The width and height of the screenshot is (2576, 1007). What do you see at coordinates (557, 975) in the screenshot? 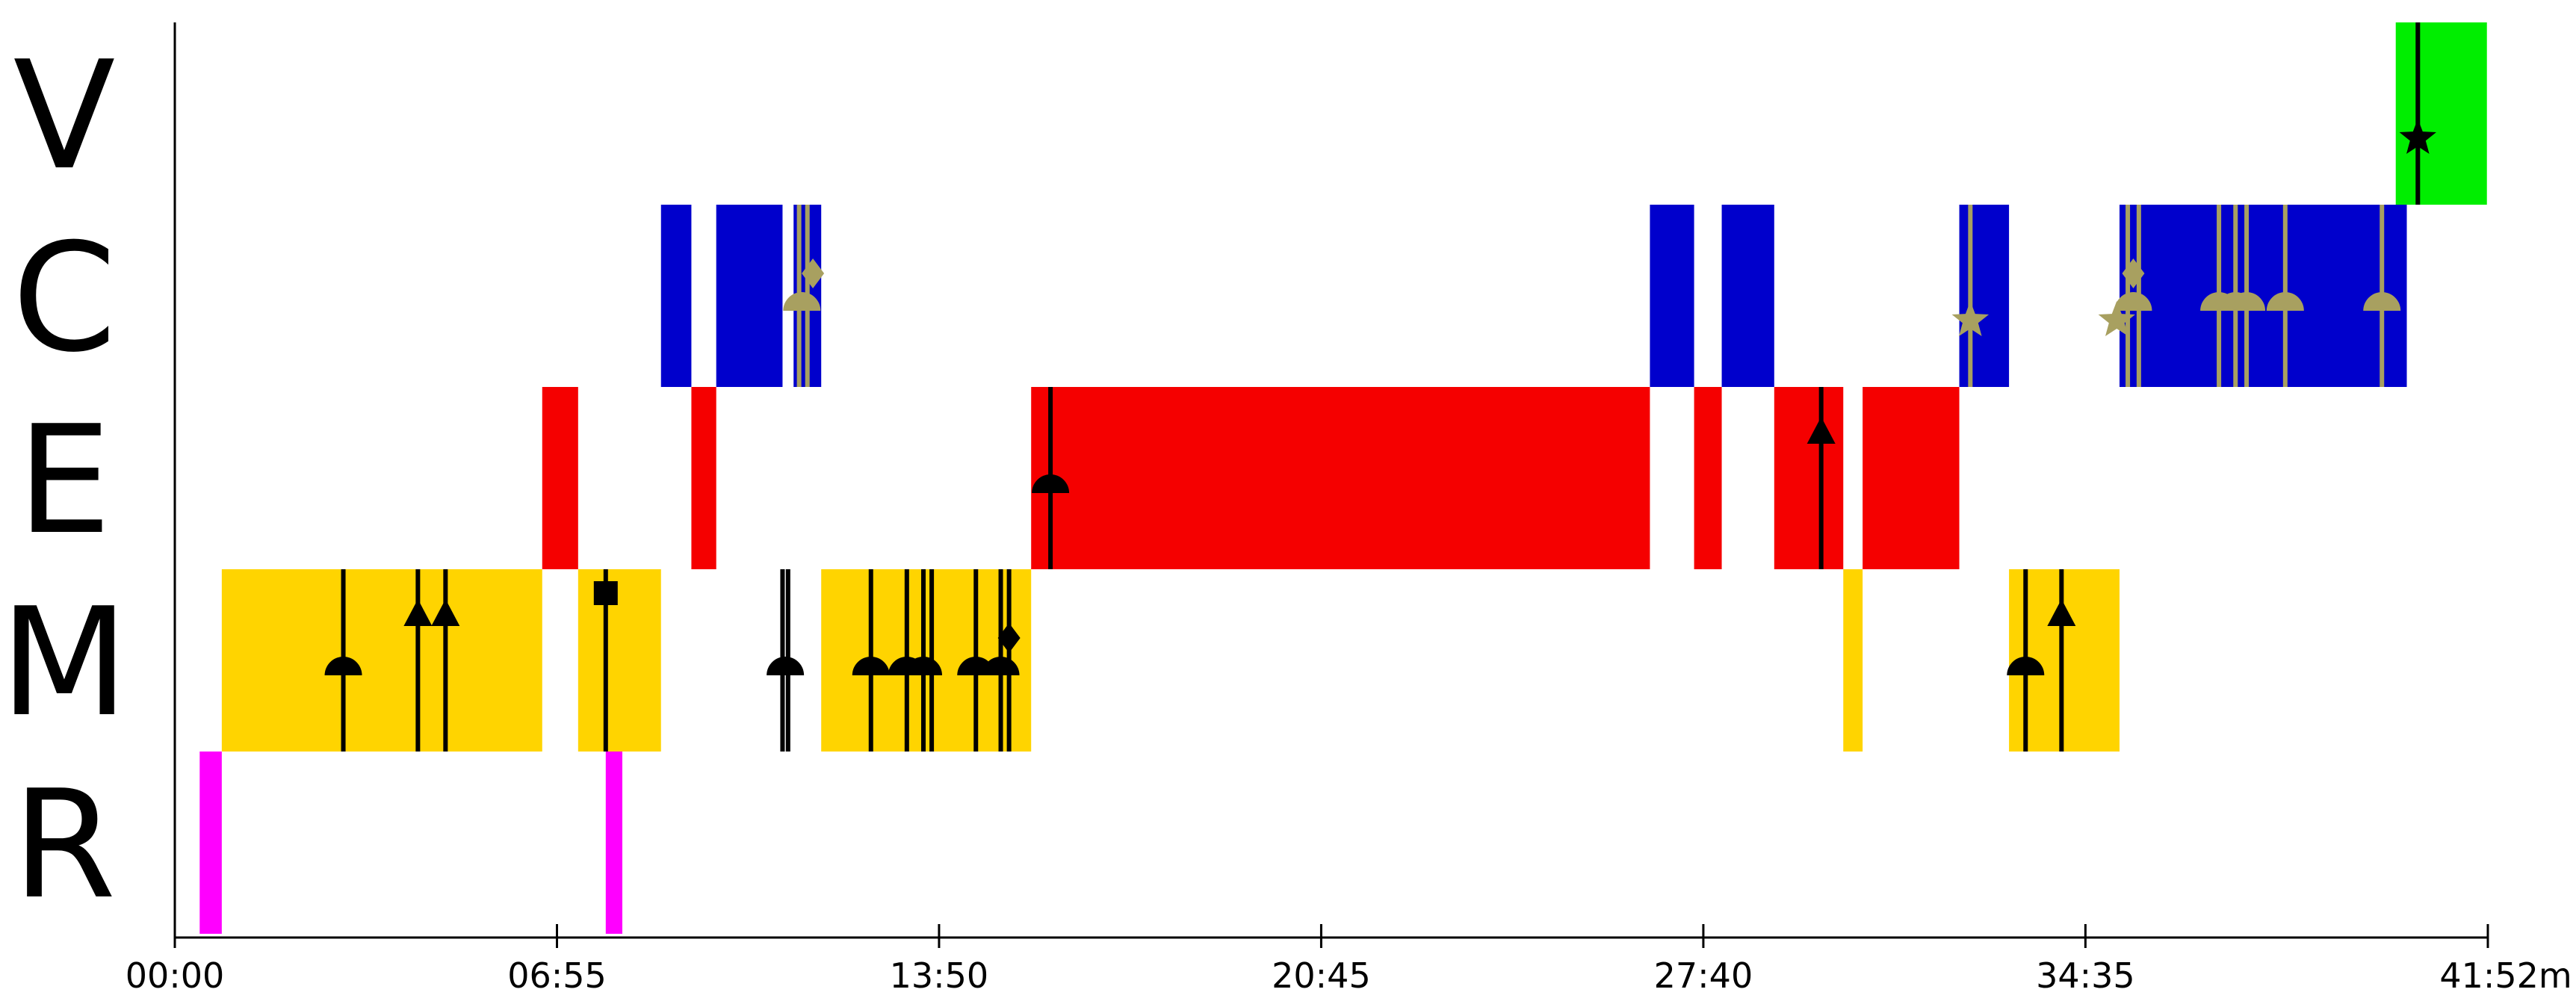
I see `x-tick-label-1: 06:55` at bounding box center [557, 975].